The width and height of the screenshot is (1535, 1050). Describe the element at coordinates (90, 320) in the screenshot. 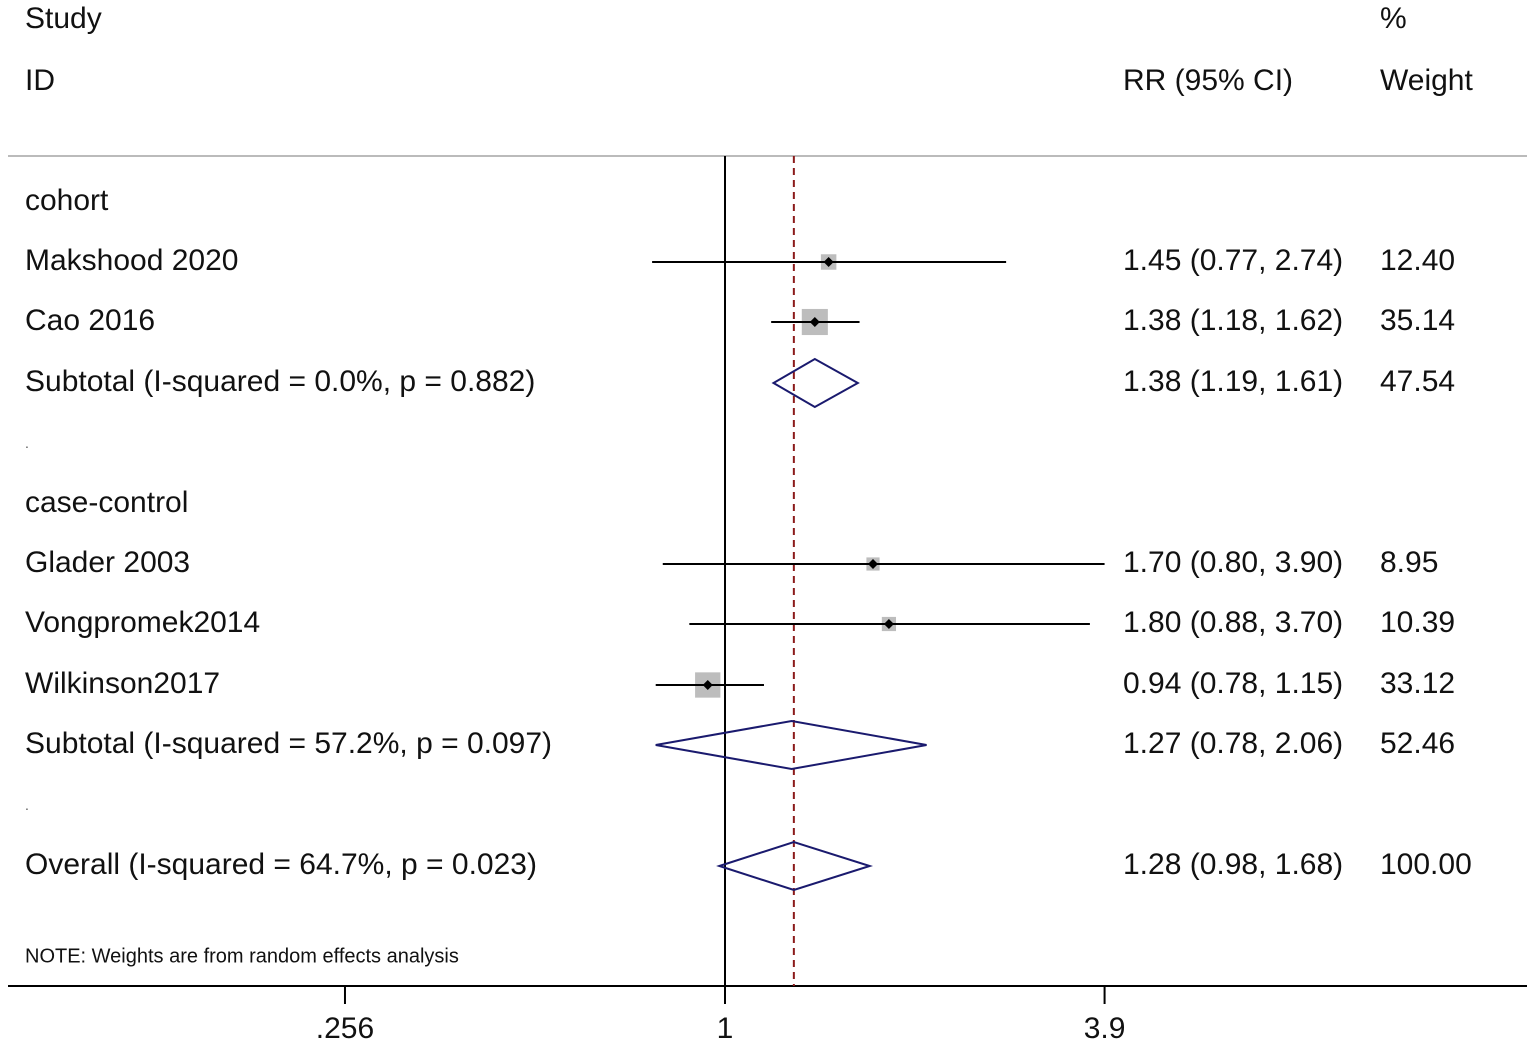

I see `row-label: Cao 2016` at that location.